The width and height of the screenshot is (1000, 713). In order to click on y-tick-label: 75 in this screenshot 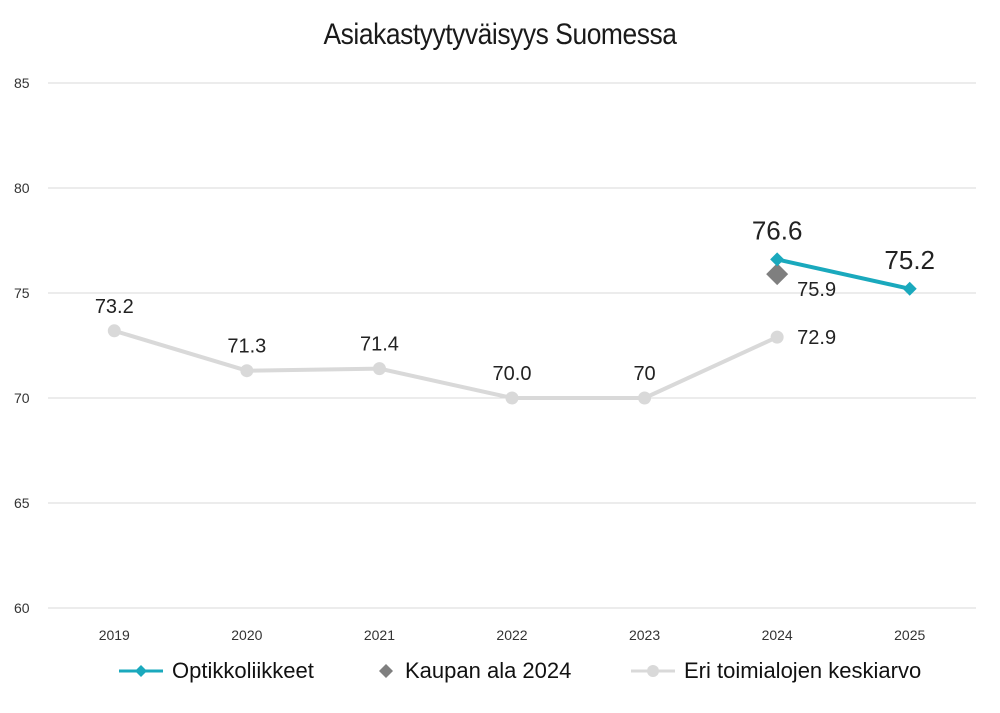, I will do `click(22, 293)`.